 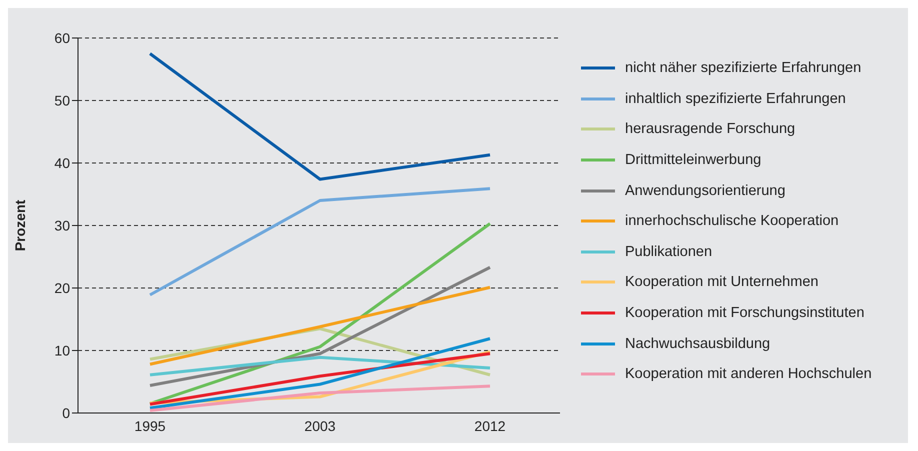 What do you see at coordinates (62, 225) in the screenshot?
I see `y-tick-label: 30` at bounding box center [62, 225].